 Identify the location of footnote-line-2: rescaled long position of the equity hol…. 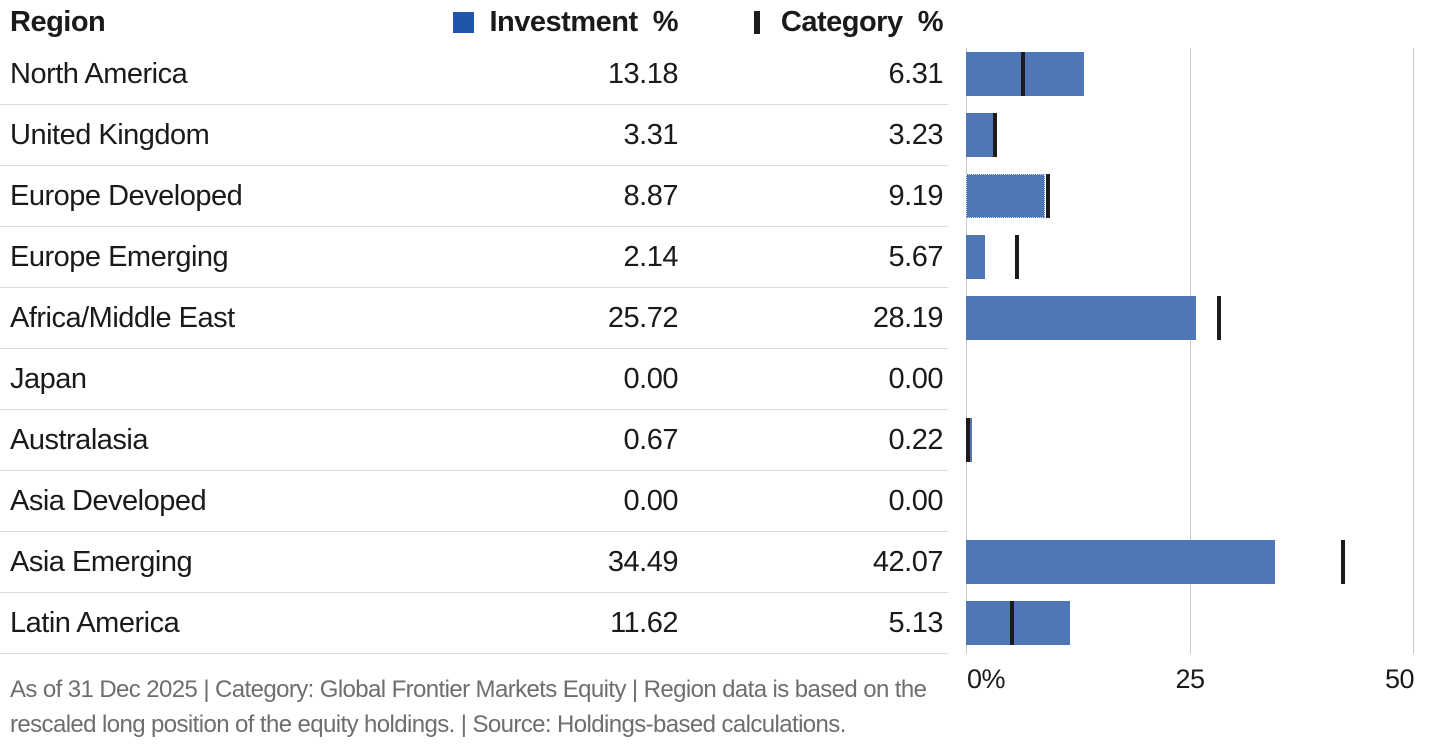
(428, 724).